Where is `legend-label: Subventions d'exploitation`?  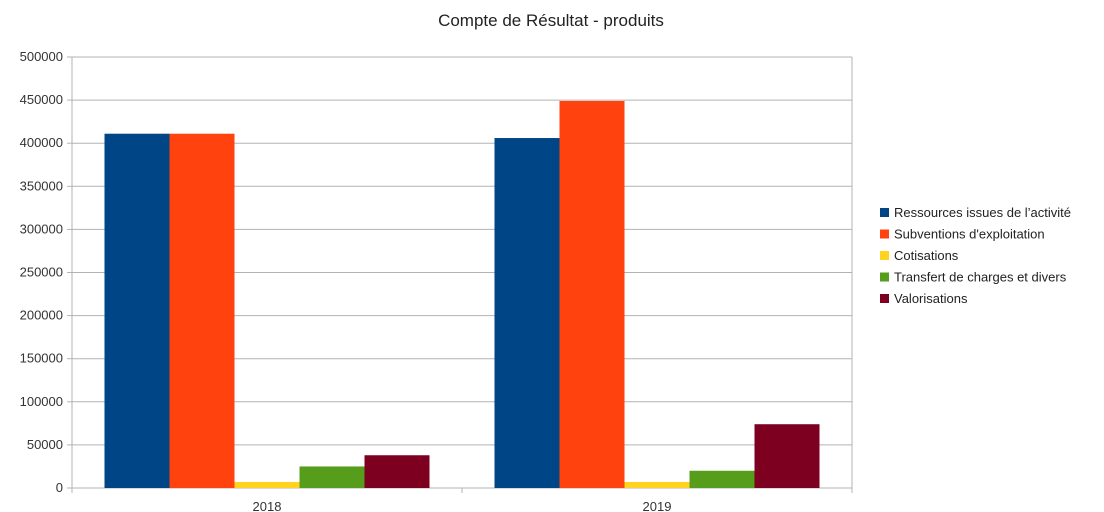 legend-label: Subventions d'exploitation is located at coordinates (969, 234).